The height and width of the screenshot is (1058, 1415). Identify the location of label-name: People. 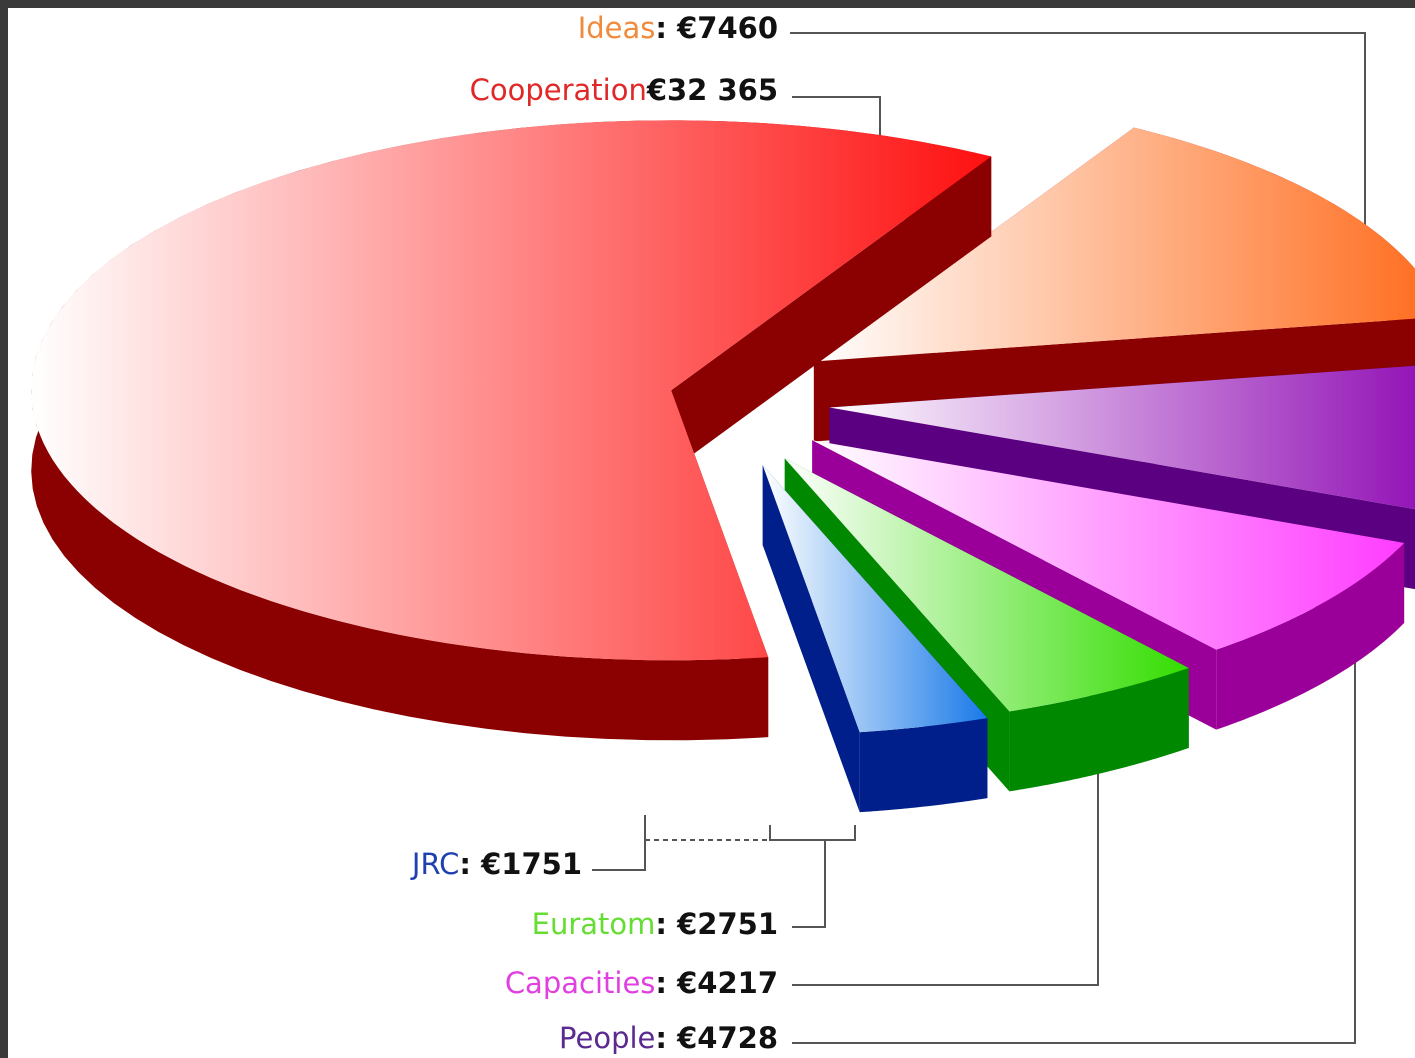
(607, 1038).